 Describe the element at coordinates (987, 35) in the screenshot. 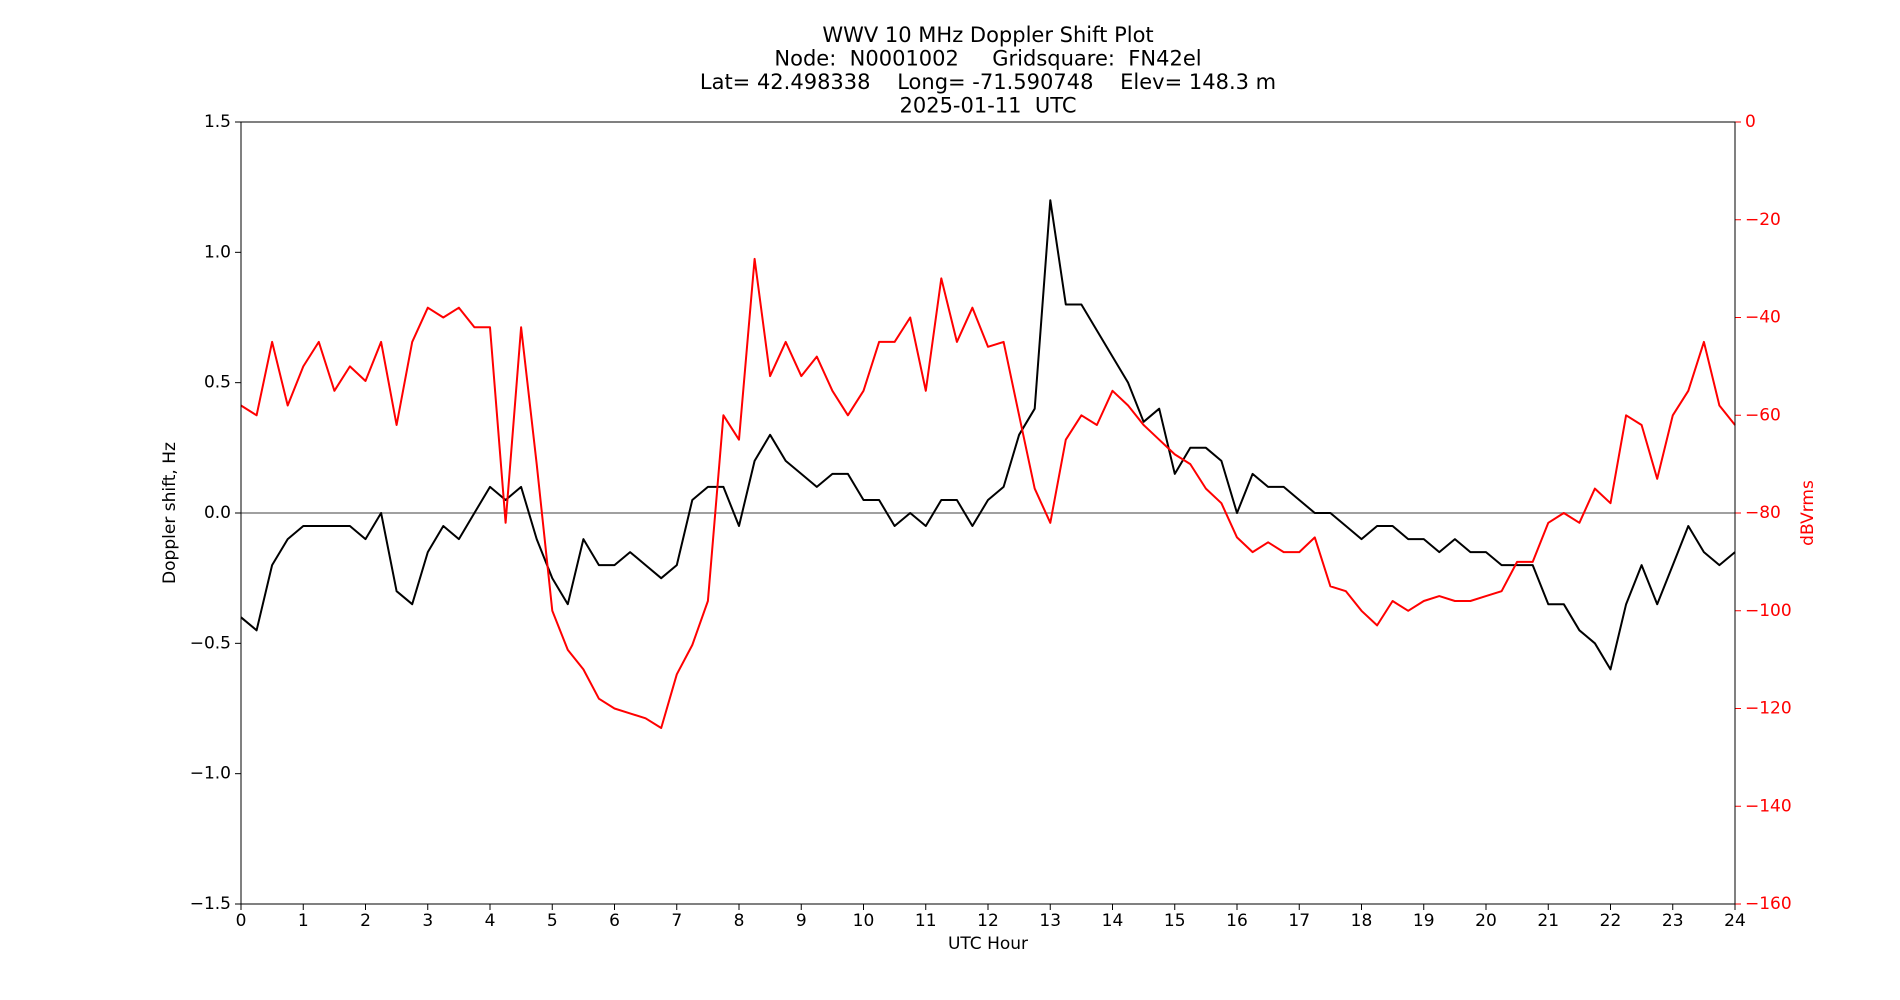

I see `chart-title: WWV 10 MHz Doppler Shift Plot` at that location.